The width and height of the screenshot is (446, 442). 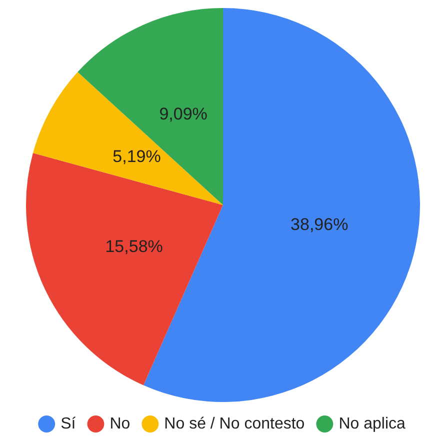 What do you see at coordinates (120, 423) in the screenshot?
I see `legend-label: No` at bounding box center [120, 423].